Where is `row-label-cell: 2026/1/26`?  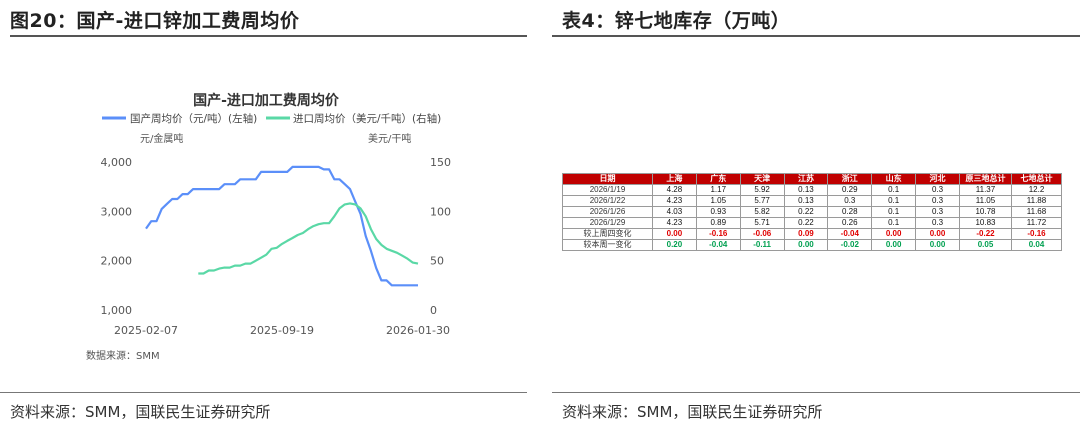
row-label-cell: 2026/1/26 is located at coordinates (607, 212).